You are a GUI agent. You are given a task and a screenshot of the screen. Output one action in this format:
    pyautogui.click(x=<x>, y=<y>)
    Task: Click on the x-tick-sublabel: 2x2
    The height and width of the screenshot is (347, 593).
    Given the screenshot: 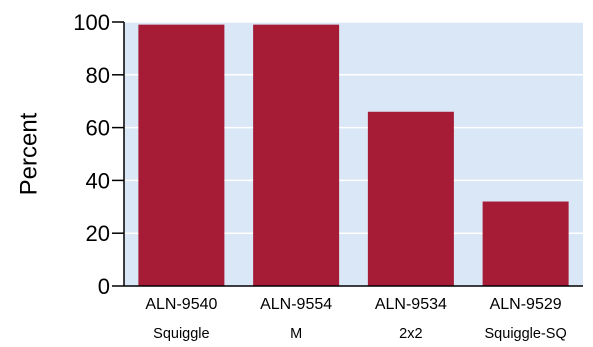 What is the action you would take?
    pyautogui.click(x=410, y=334)
    